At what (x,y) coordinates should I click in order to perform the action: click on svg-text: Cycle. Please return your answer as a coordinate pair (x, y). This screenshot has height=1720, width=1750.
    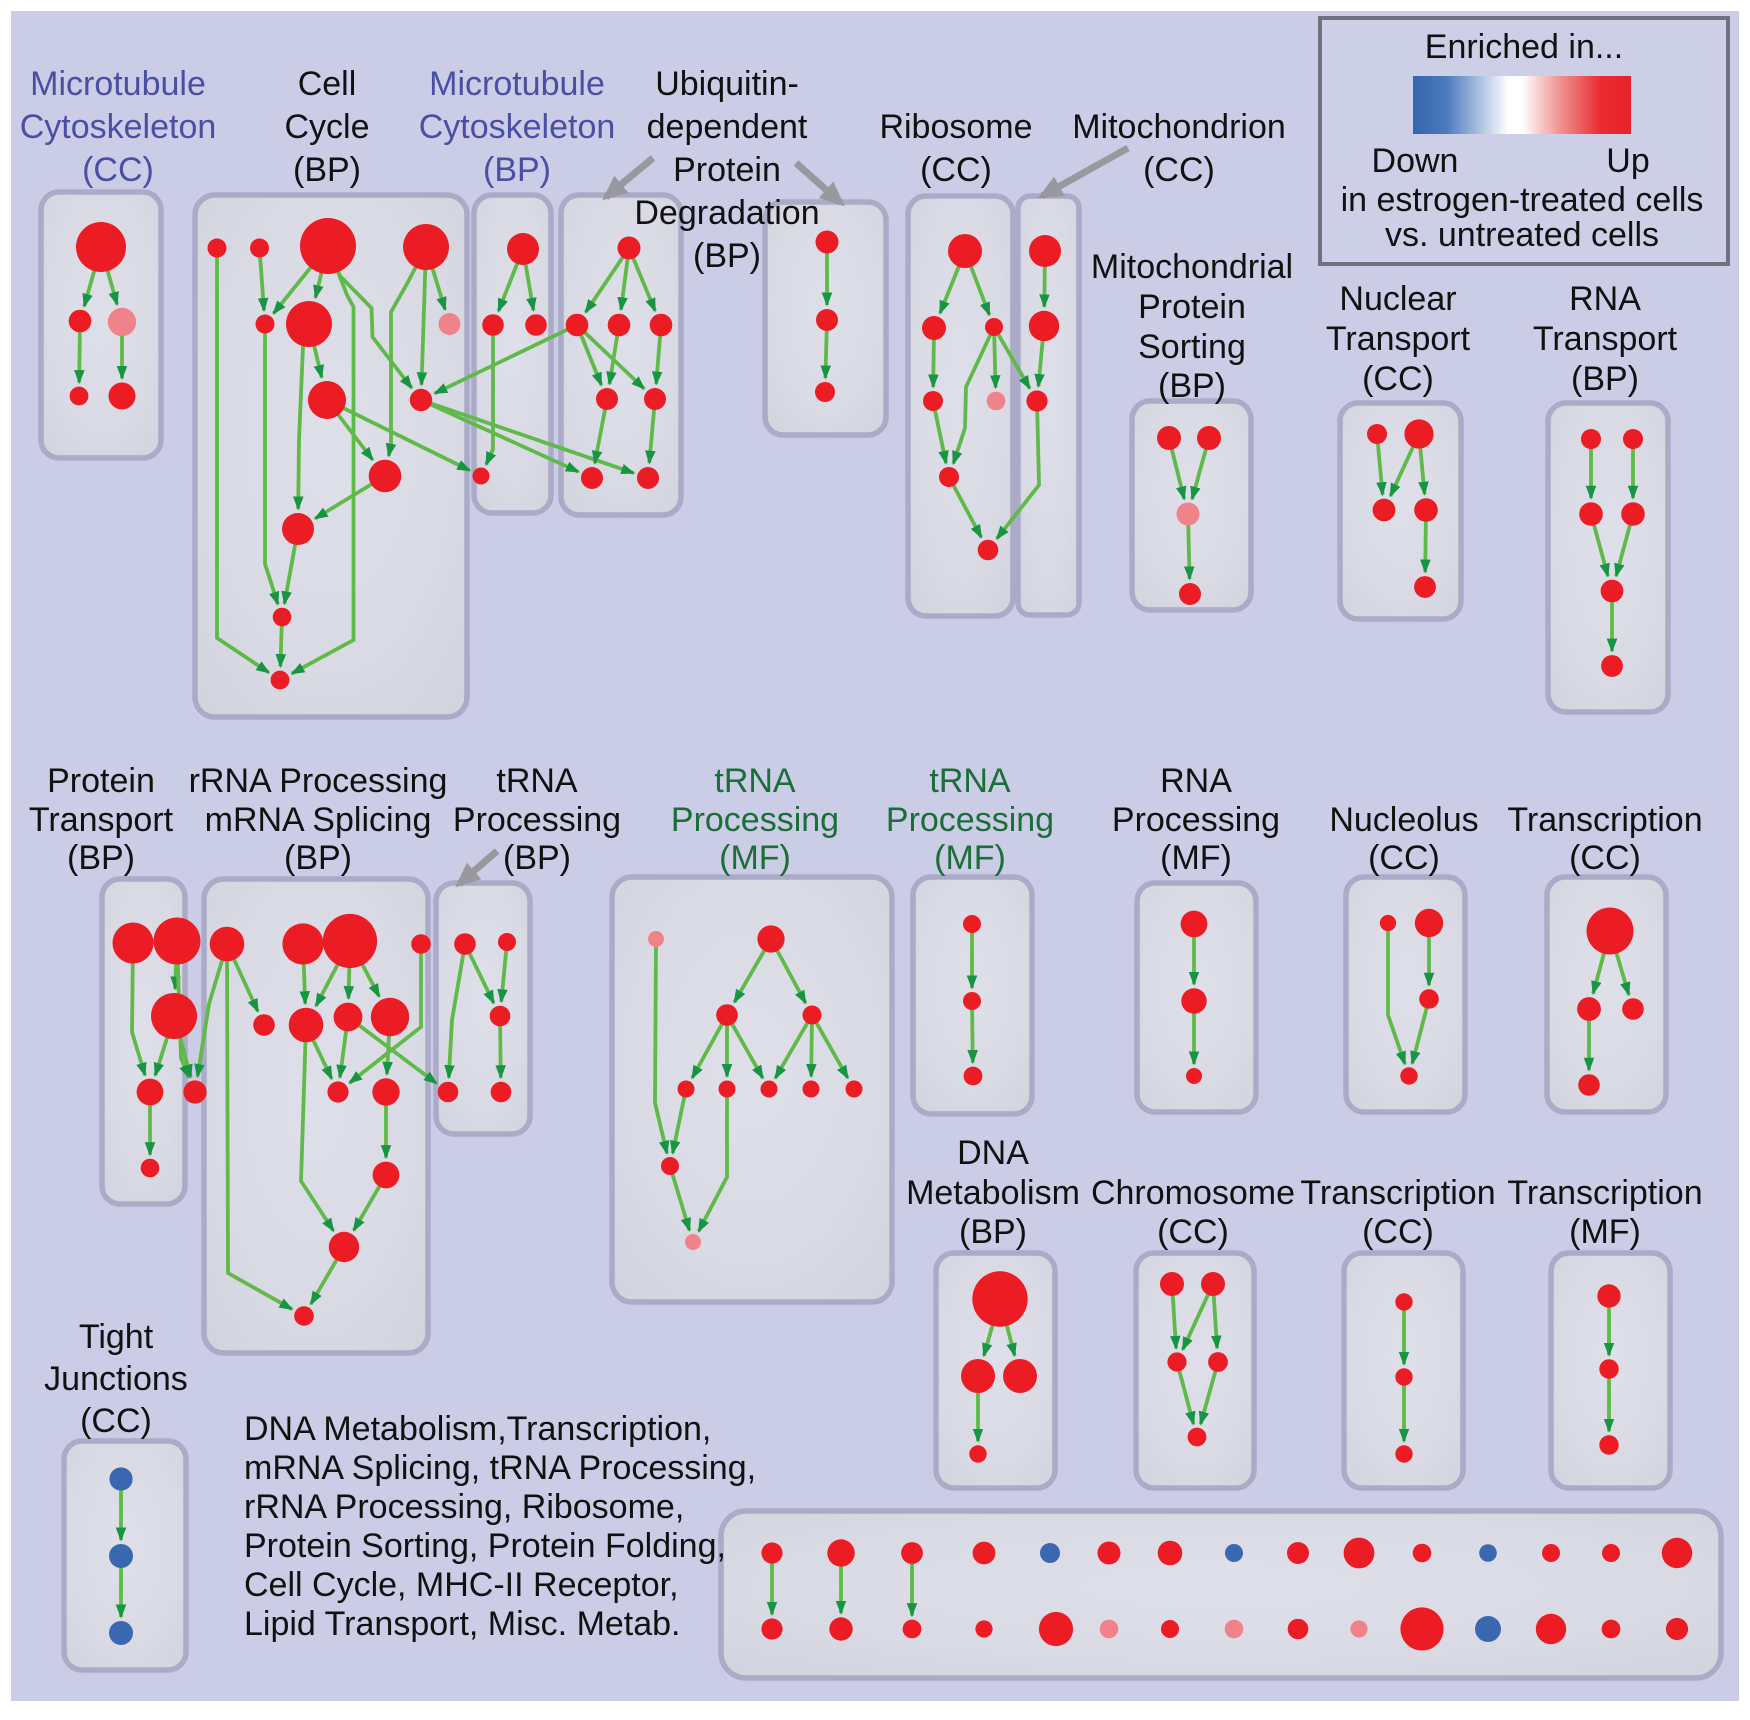
    Looking at the image, I should click on (326, 127).